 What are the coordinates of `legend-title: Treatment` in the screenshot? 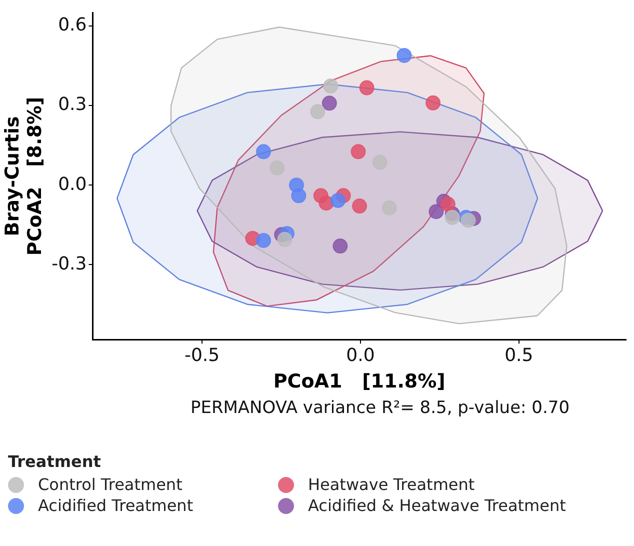 It's located at (55, 461).